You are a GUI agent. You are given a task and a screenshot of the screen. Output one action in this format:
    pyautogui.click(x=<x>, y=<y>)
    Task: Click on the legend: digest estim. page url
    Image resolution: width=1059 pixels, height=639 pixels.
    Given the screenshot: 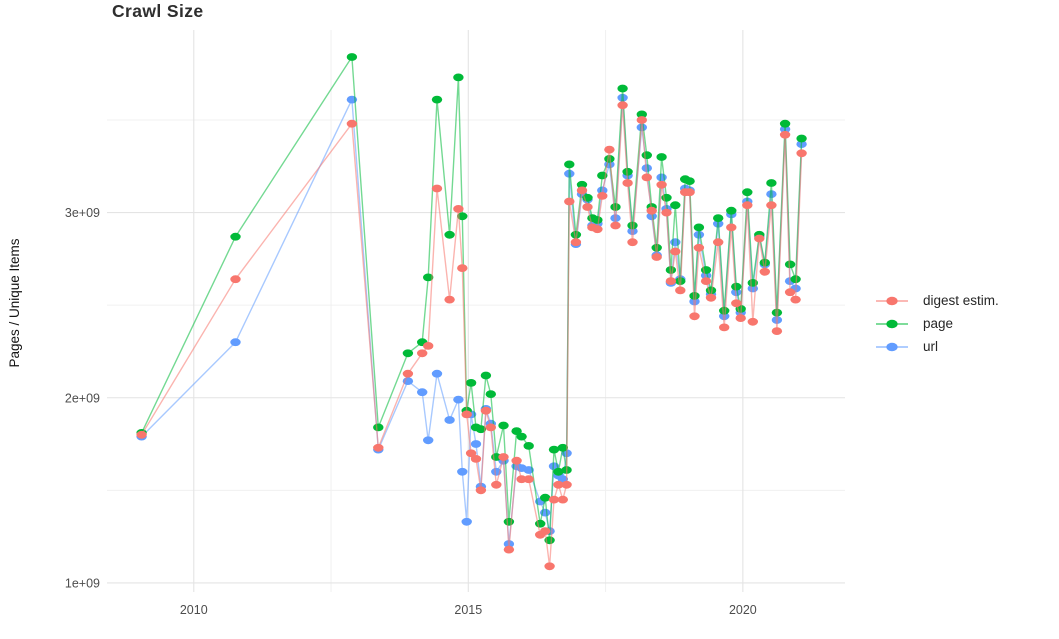 What is the action you would take?
    pyautogui.click(x=937, y=323)
    